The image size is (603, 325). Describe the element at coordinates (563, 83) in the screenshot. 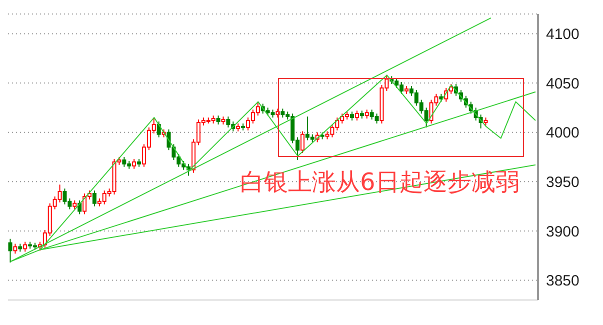

I see `y-tick-label: 4050` at that location.